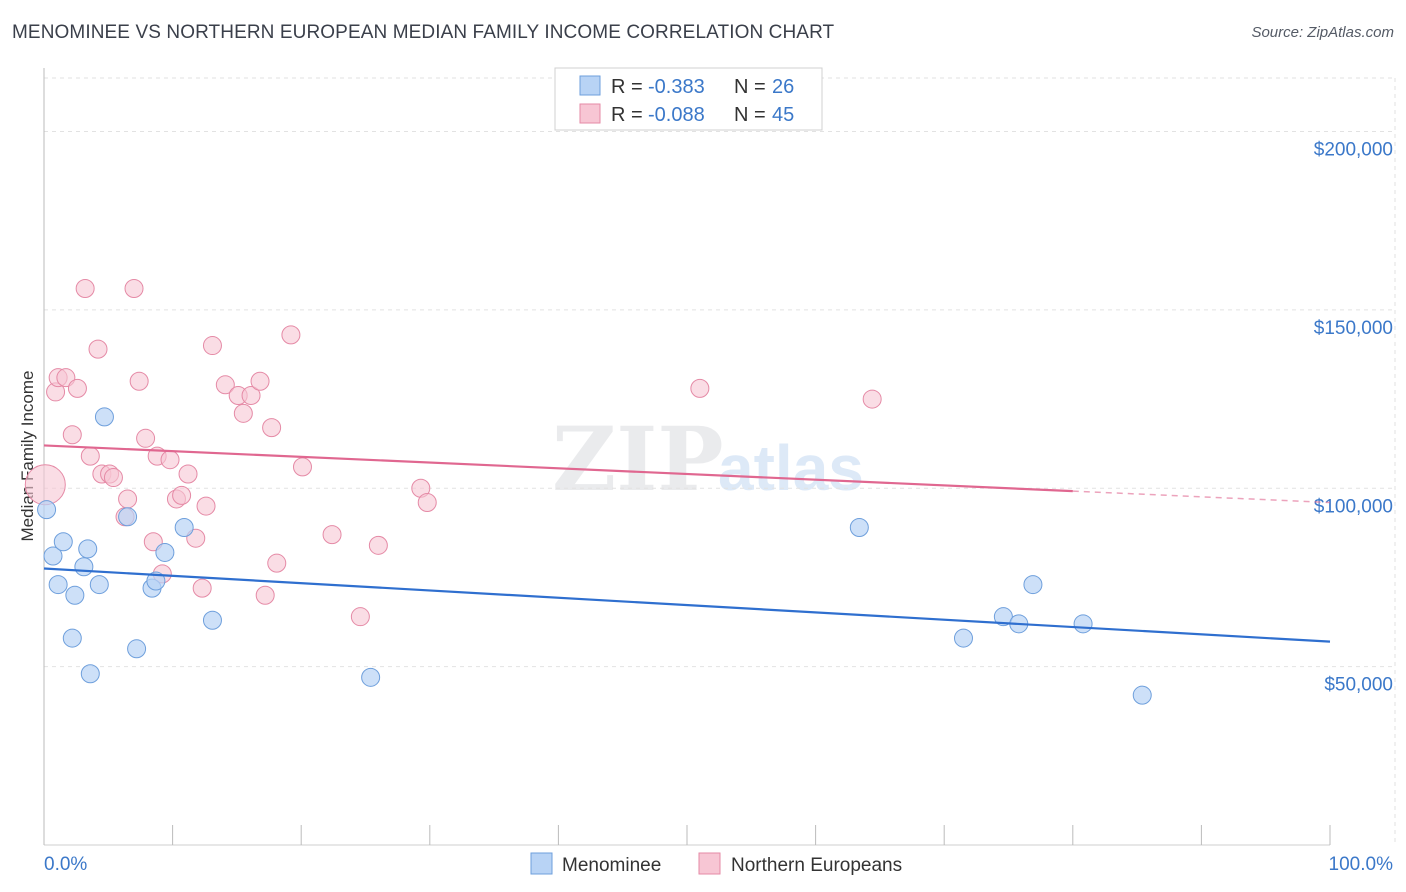 The height and width of the screenshot is (892, 1406). Describe the element at coordinates (1353, 506) in the screenshot. I see `y-tick-label-1: $100,000` at that location.